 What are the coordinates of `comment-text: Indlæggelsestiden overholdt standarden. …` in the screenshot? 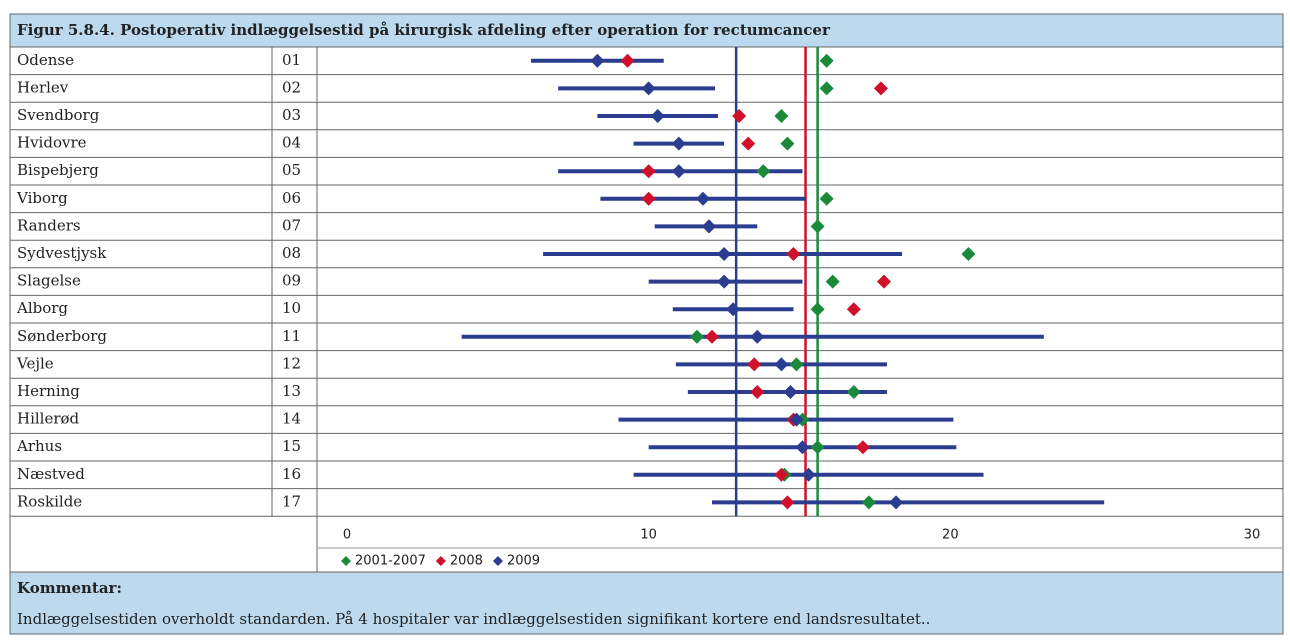 It's located at (473, 619).